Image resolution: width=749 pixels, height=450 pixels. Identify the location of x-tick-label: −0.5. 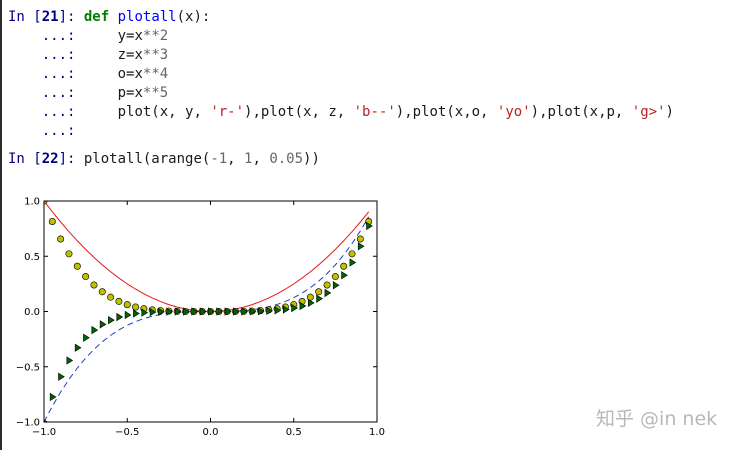
(127, 432).